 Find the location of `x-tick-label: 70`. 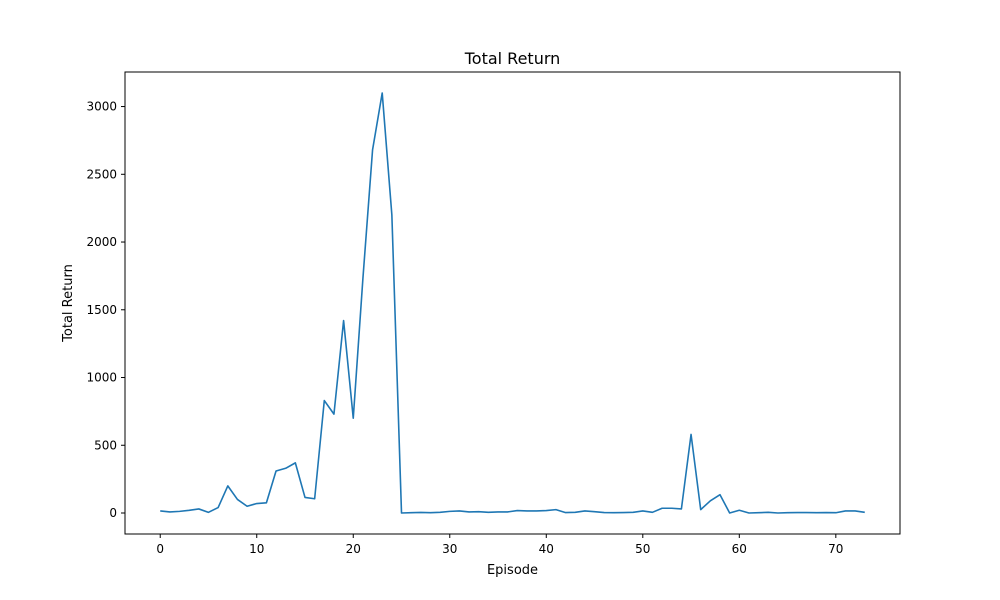

x-tick-label: 70 is located at coordinates (835, 549).